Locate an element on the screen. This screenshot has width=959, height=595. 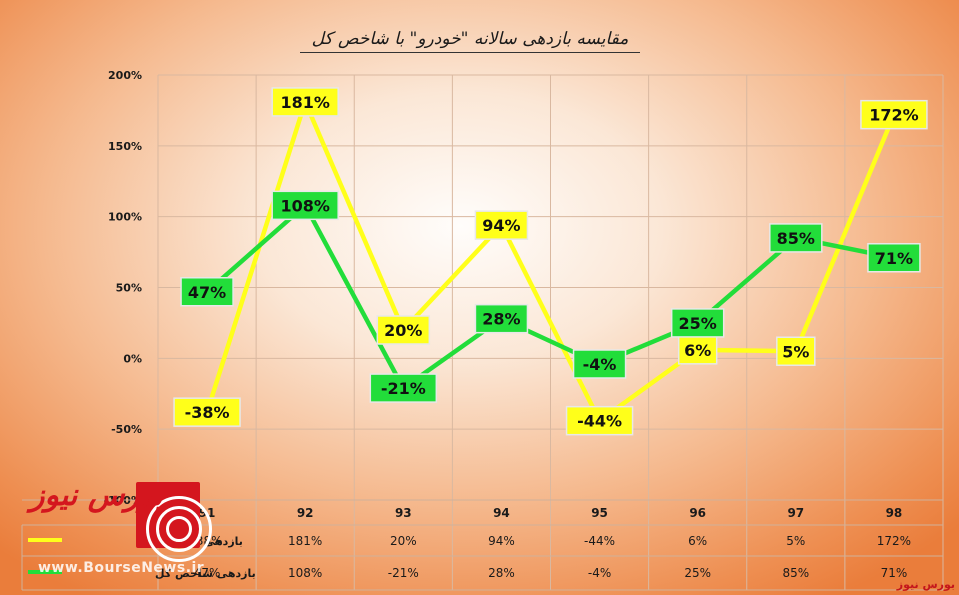
table-cell: 71% is located at coordinates (894, 573).